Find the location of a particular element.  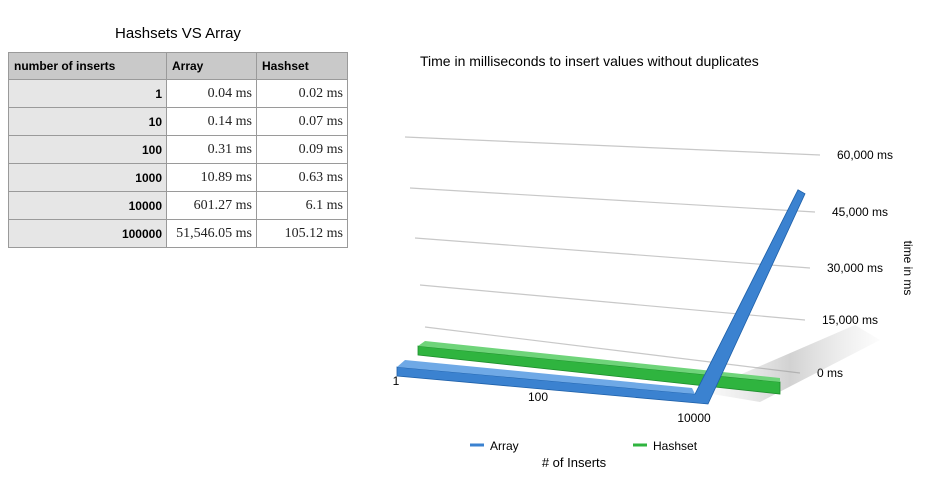

y-tick-labels: 0 ms 15,000 ms 30,000 ms 45,000 ms 60,000 ms is located at coordinates (855, 264).